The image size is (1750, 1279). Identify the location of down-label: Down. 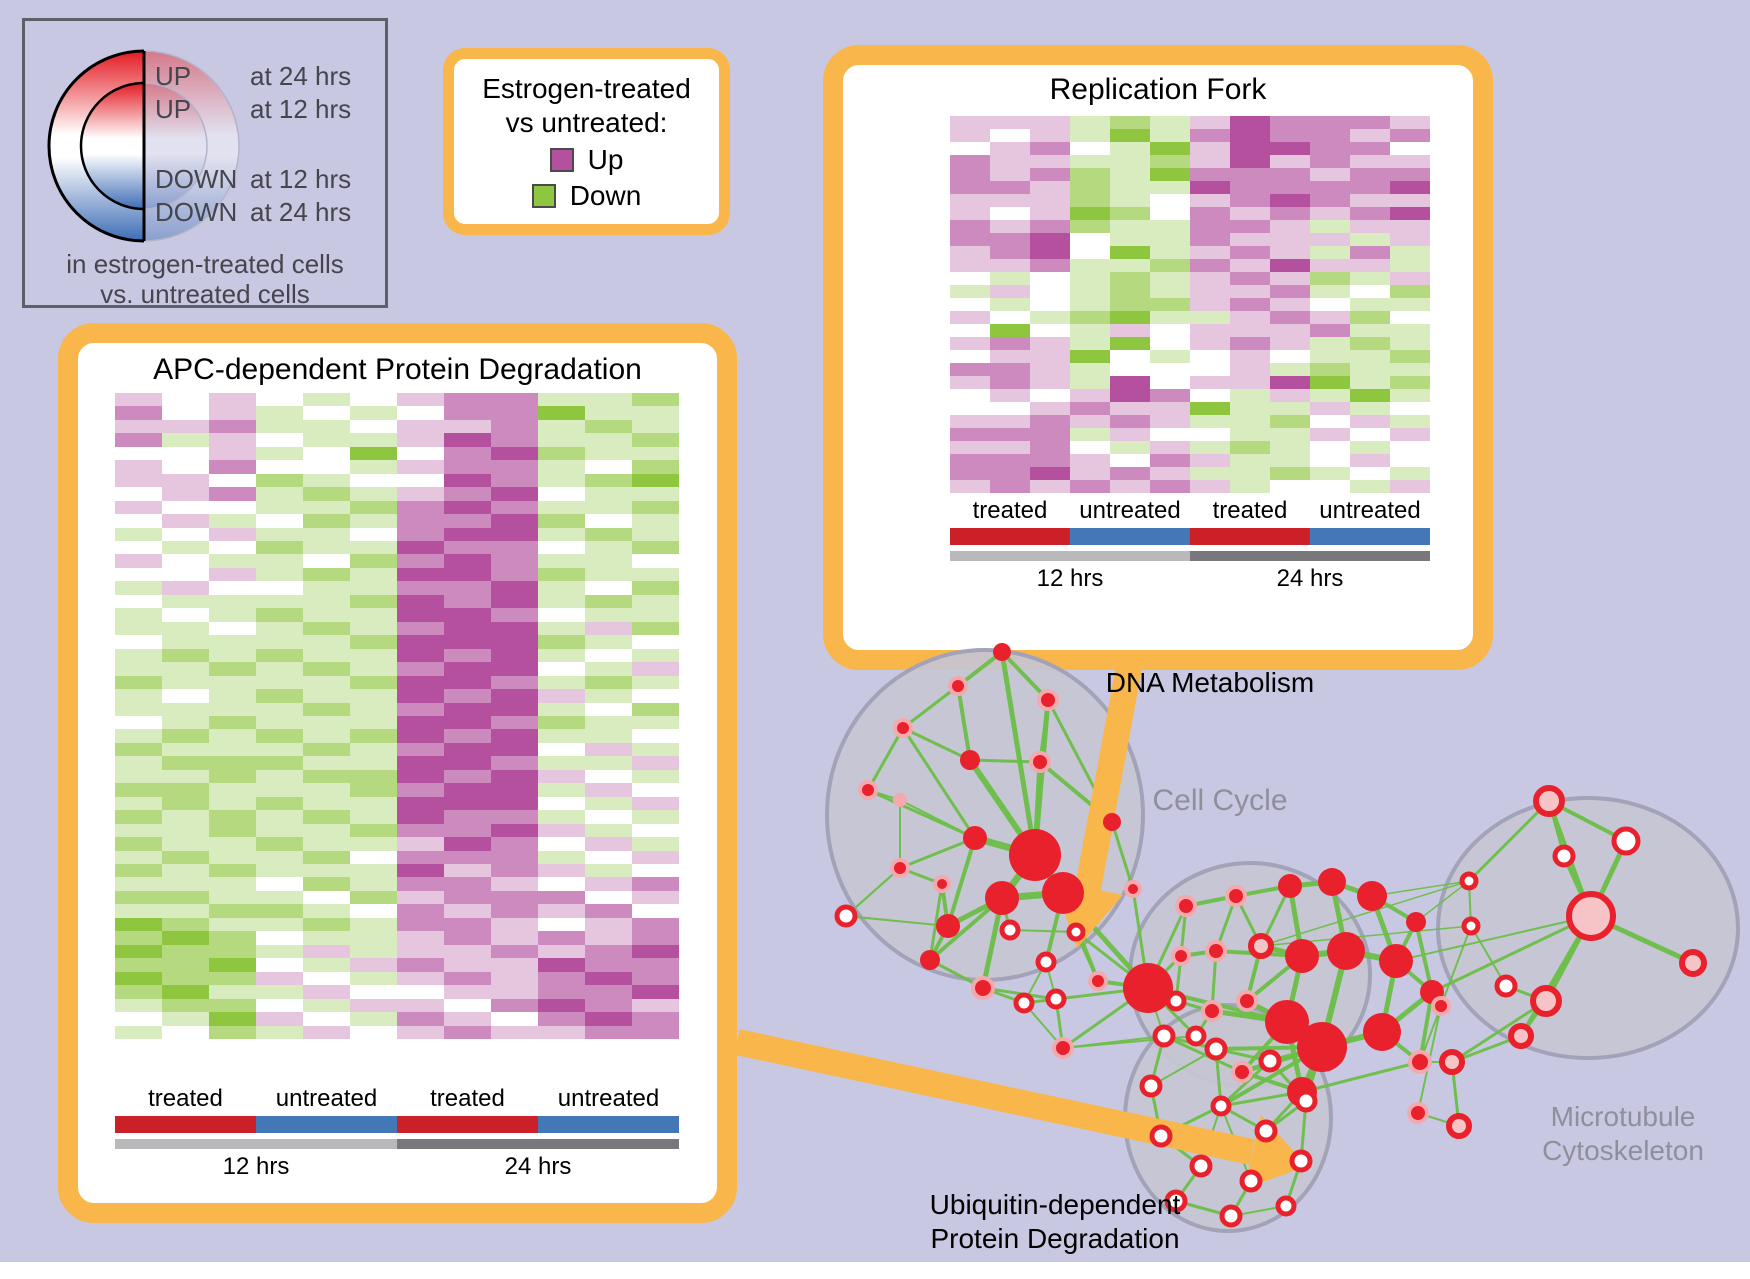
(605, 195).